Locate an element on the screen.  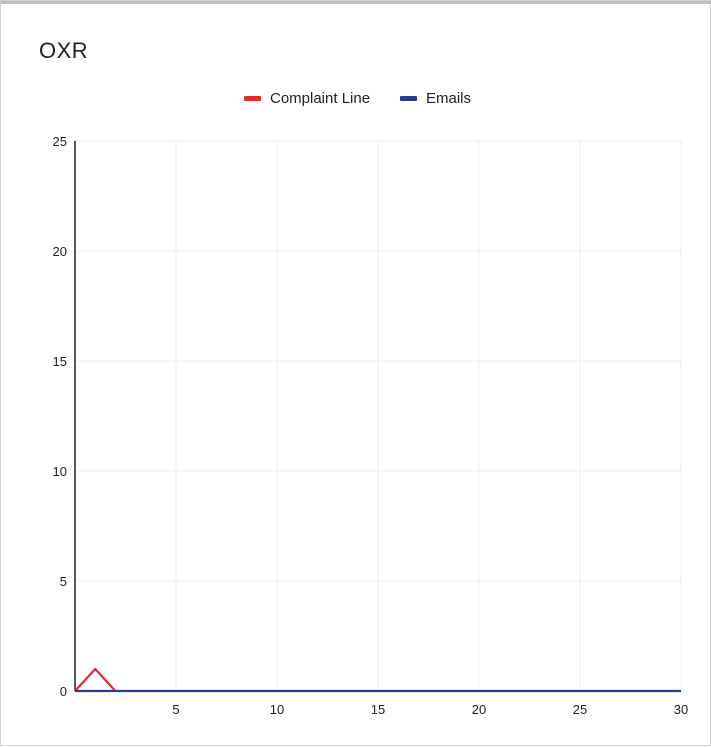
legend-swatch-complaint-line is located at coordinates (252, 98).